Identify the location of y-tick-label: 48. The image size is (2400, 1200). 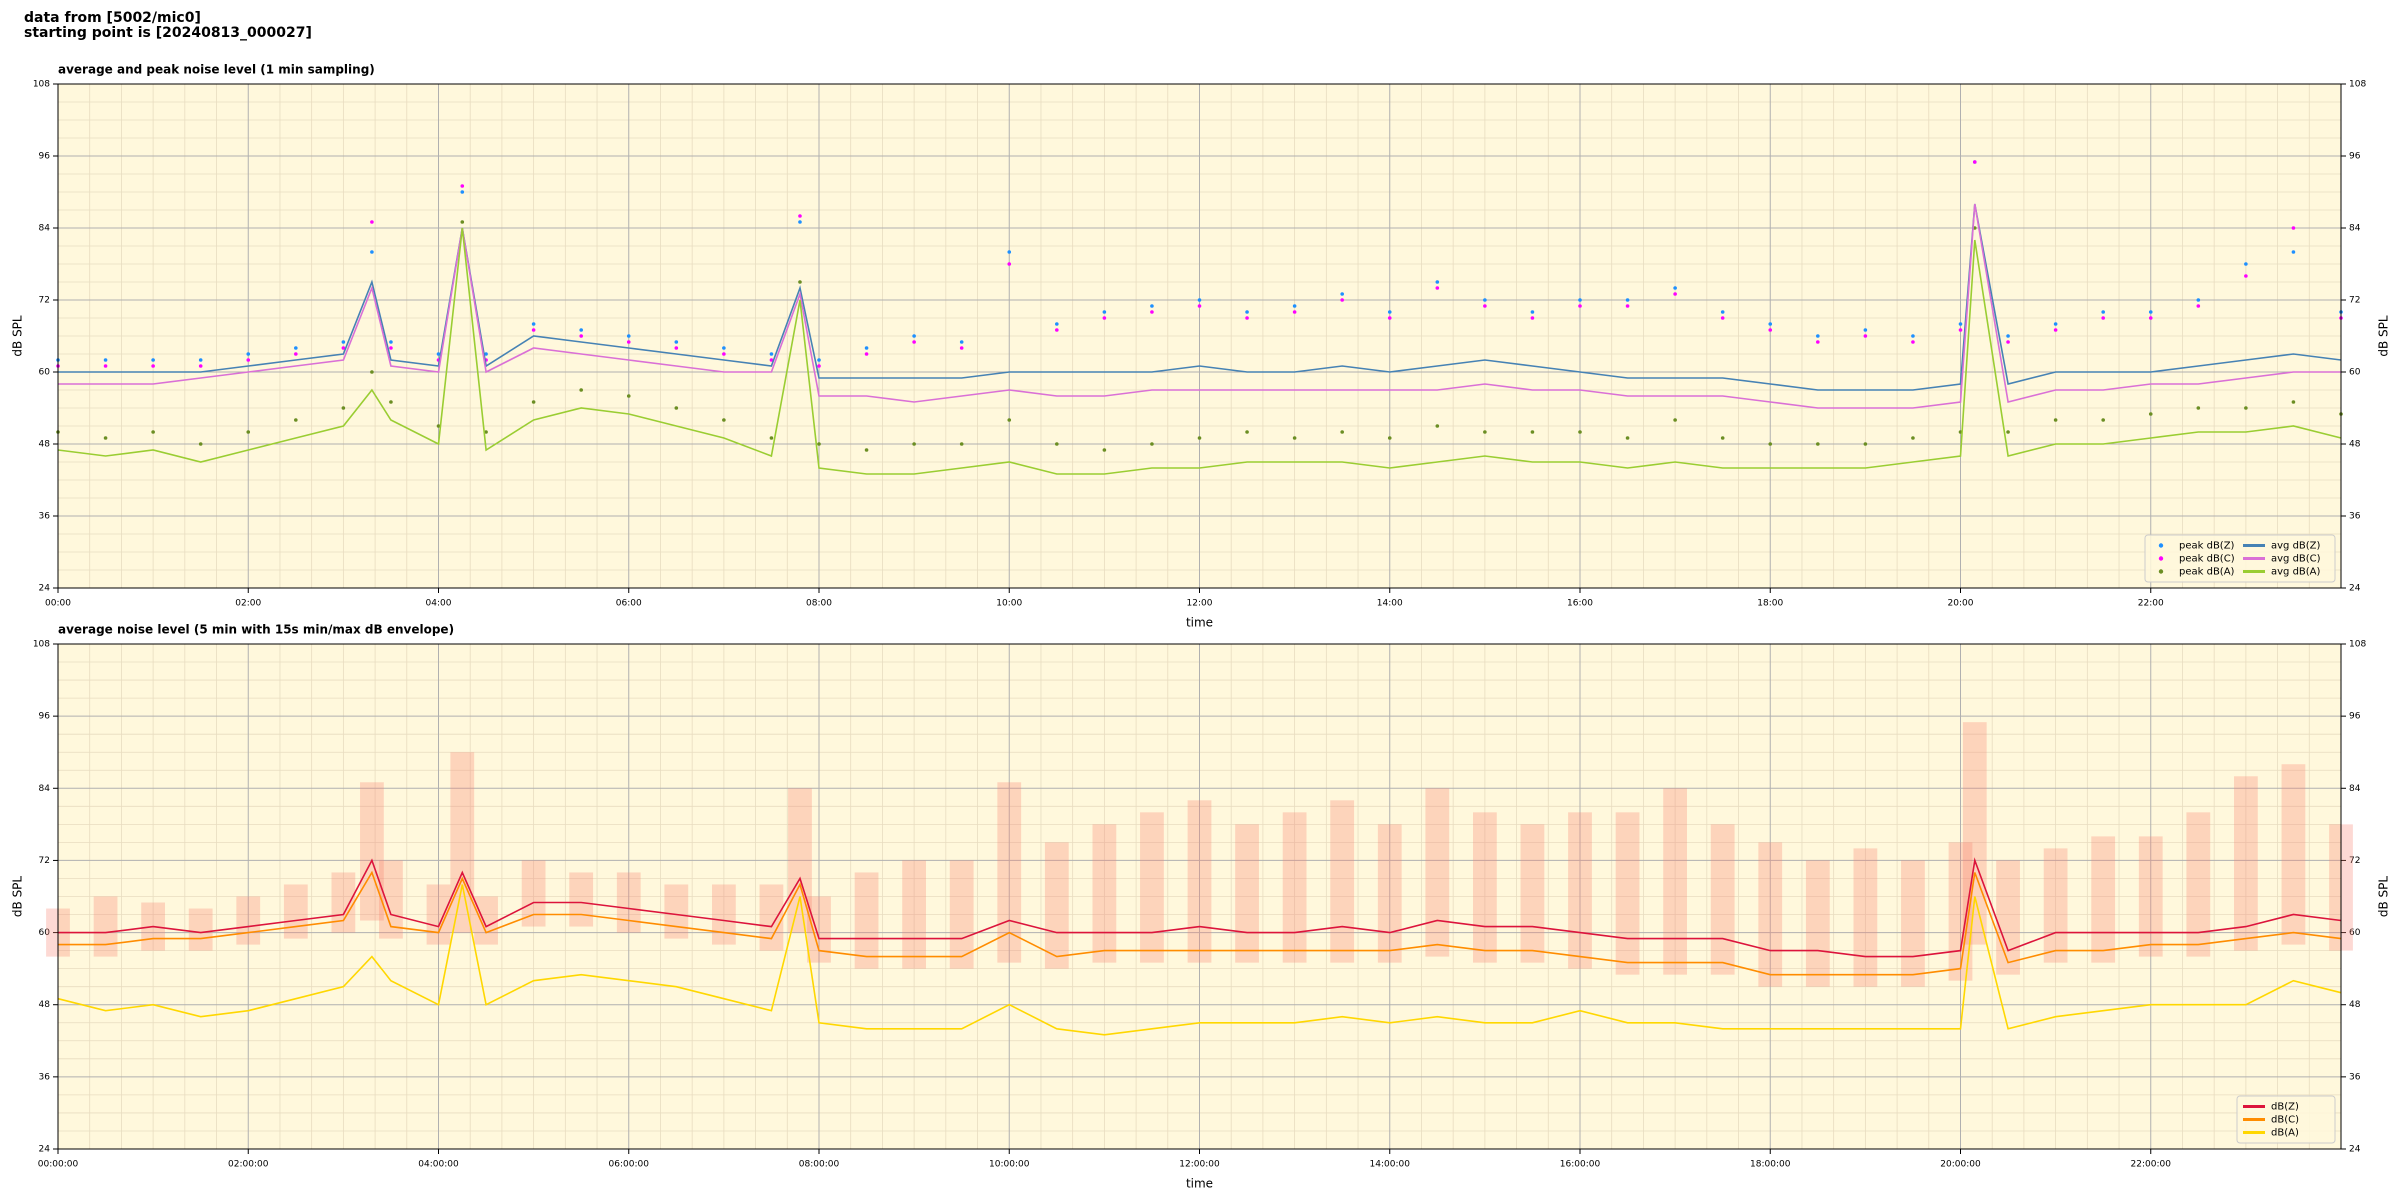
(45, 445).